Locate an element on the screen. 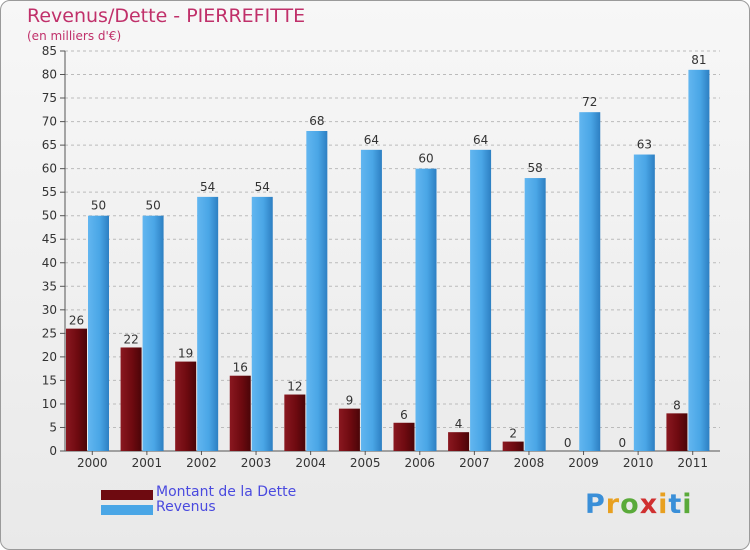 The height and width of the screenshot is (550, 750). data-label-revenus: 81 is located at coordinates (698, 60).